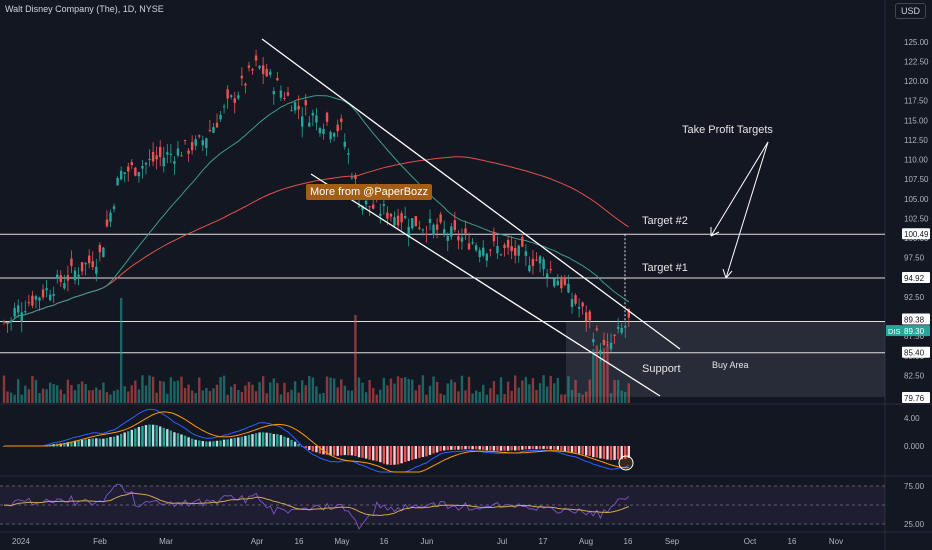 This screenshot has width=932, height=550. Describe the element at coordinates (914, 375) in the screenshot. I see `price-tick-label: 82.50` at that location.